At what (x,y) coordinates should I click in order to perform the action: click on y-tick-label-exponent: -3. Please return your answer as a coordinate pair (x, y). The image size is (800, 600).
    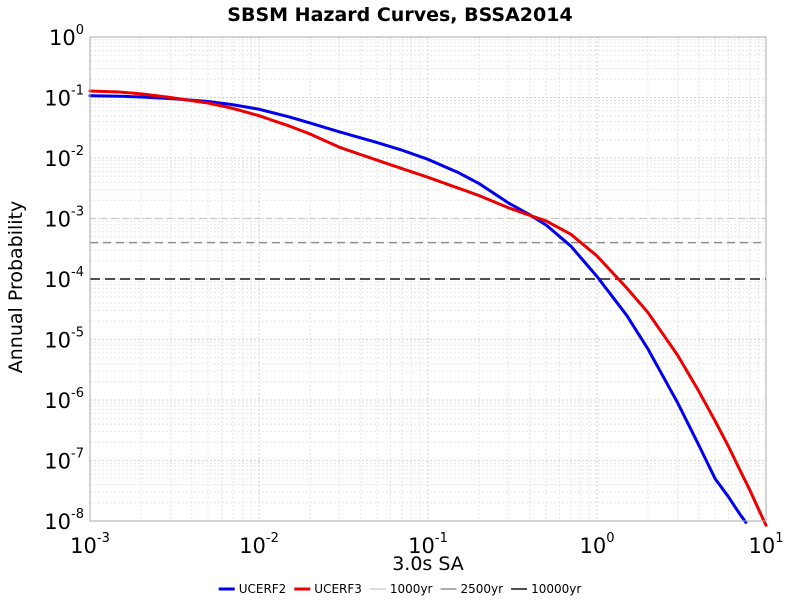
    Looking at the image, I should click on (77, 212).